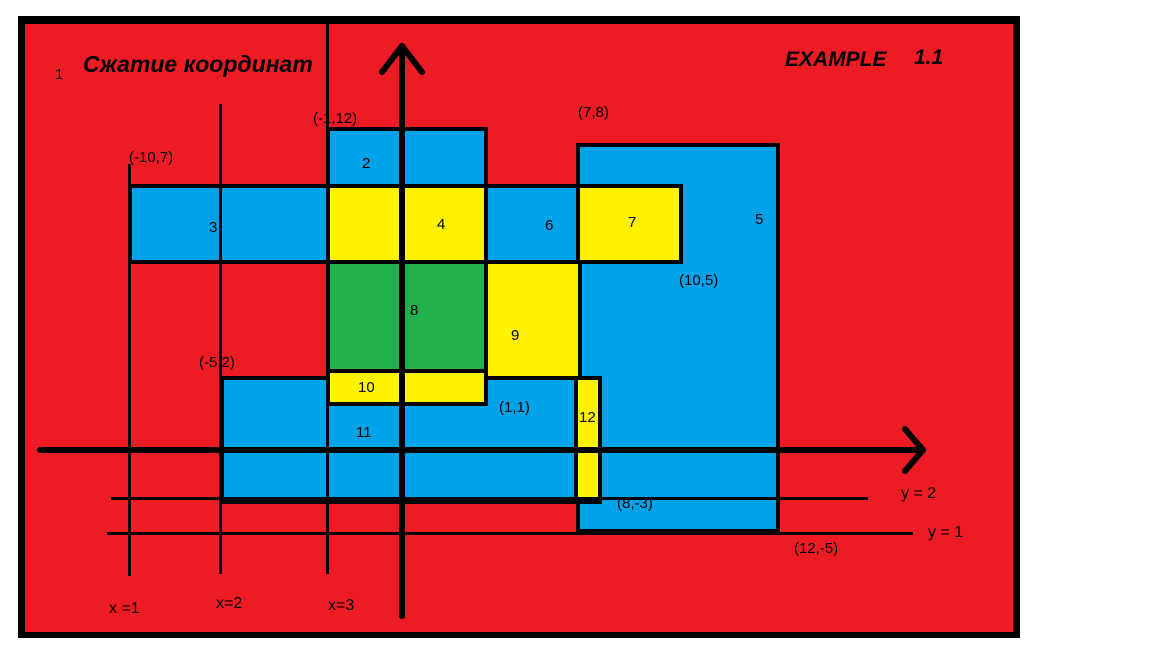  Describe the element at coordinates (151, 157) in the screenshot. I see `point-label-m10-7: (-10,7)` at that location.